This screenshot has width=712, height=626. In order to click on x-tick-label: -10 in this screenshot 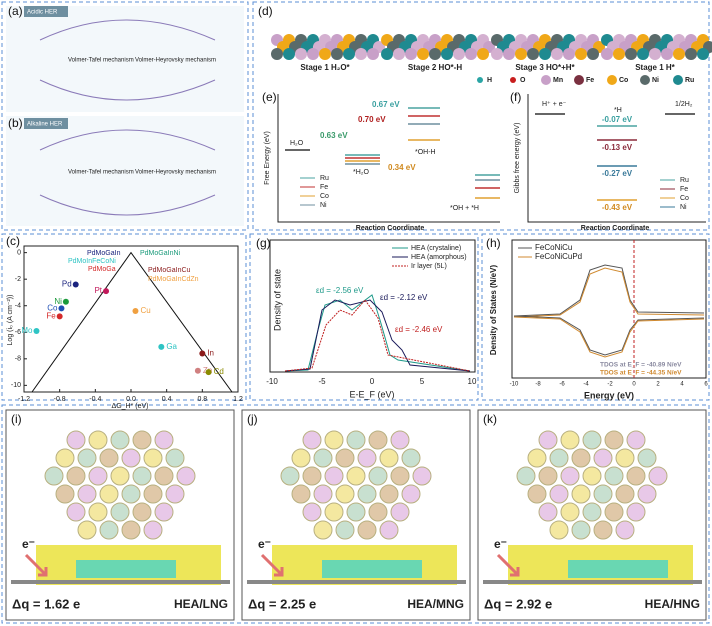, I will do `click(514, 385)`.